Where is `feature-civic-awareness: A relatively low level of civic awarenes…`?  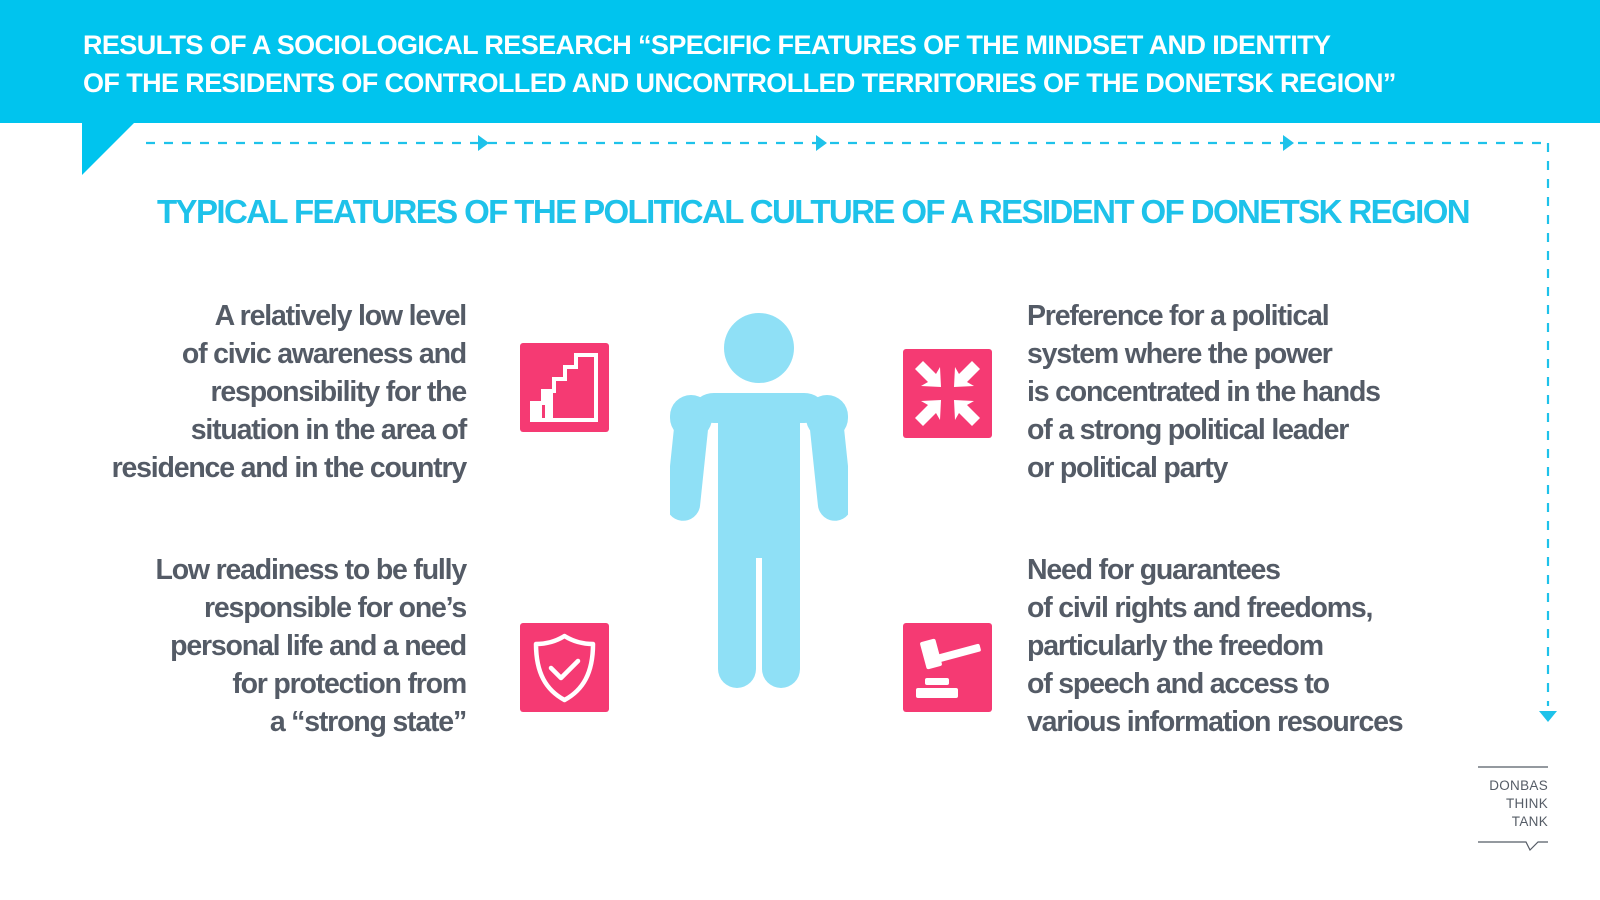
feature-civic-awareness: A relatively low level of civic awarenes… is located at coordinates (289, 392).